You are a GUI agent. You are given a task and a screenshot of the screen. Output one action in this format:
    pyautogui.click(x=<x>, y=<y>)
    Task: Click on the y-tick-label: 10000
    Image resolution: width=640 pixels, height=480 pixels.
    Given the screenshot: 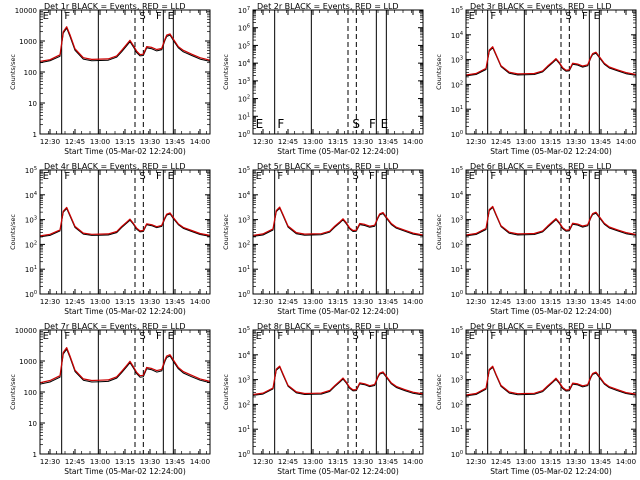 What is the action you would take?
    pyautogui.click(x=26, y=331)
    